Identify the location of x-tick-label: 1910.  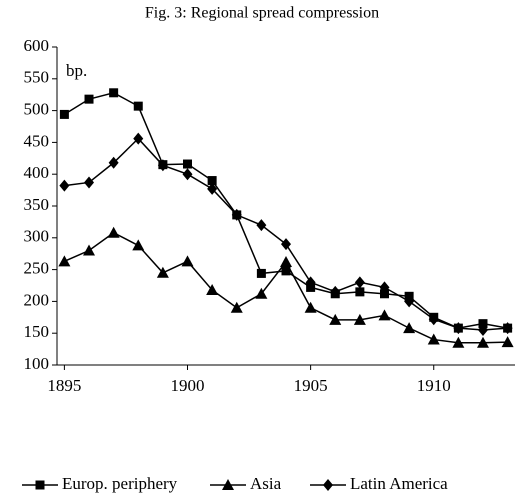
(434, 385).